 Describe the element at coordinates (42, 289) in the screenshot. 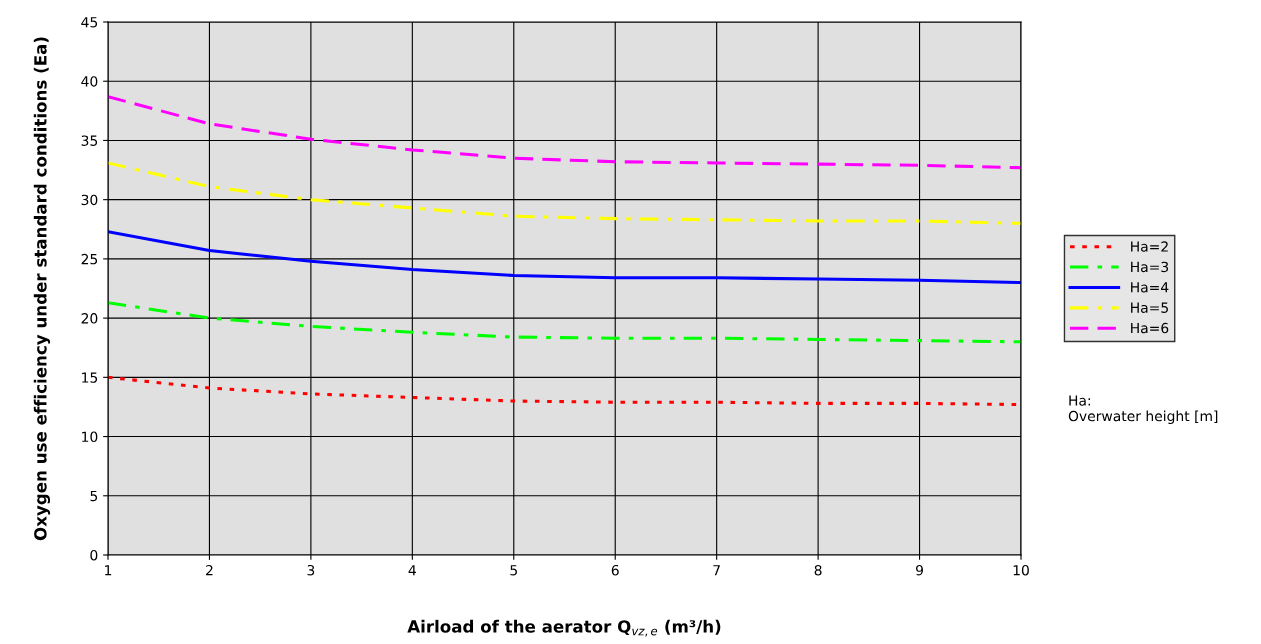

I see `y-axis-title: Oxygen use efficiency under standard conditions (Ea)` at that location.